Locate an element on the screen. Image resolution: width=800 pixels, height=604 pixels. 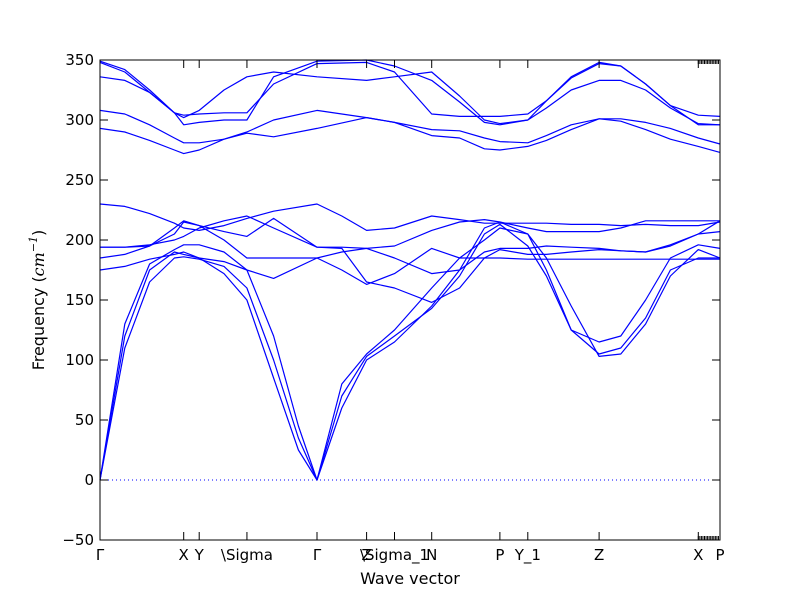
y-tick-label-7: 300 is located at coordinates (79, 120).